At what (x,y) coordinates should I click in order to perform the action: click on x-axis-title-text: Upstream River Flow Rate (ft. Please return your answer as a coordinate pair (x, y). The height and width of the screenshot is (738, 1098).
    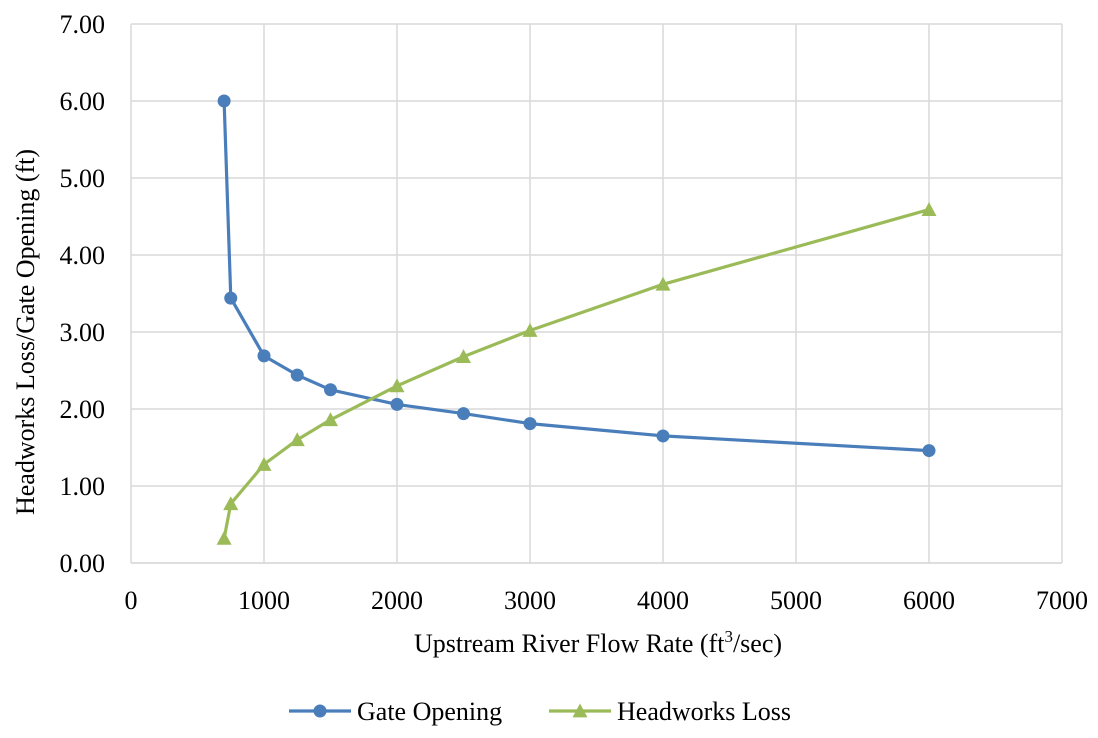
    Looking at the image, I should click on (569, 643).